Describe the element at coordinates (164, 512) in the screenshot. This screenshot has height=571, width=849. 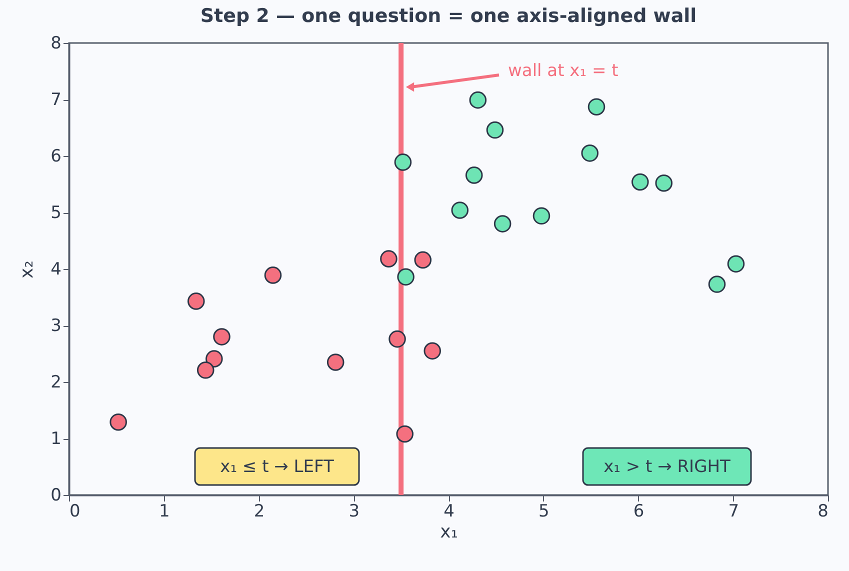
I see `x-tick-label: 1` at that location.